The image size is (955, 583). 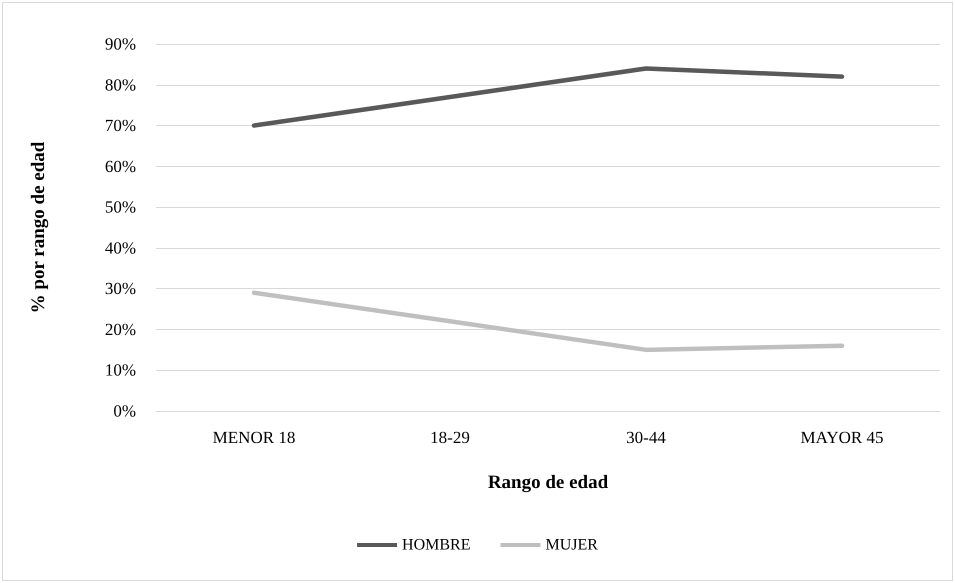 I want to click on y-tick-label: 90%, so click(x=120, y=44).